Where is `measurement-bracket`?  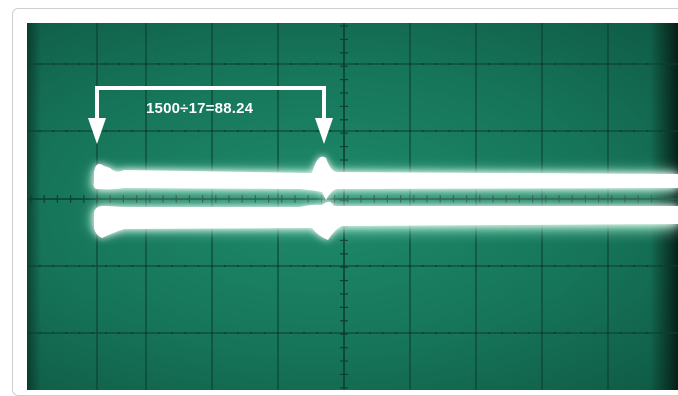
measurement-bracket is located at coordinates (210, 104).